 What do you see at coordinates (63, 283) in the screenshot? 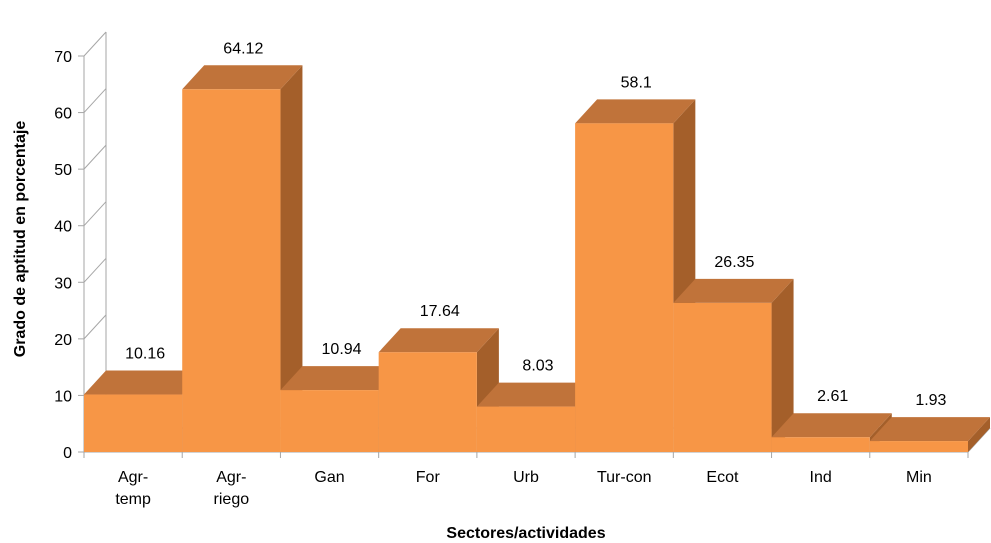
I see `y-tick-label: 30` at bounding box center [63, 283].